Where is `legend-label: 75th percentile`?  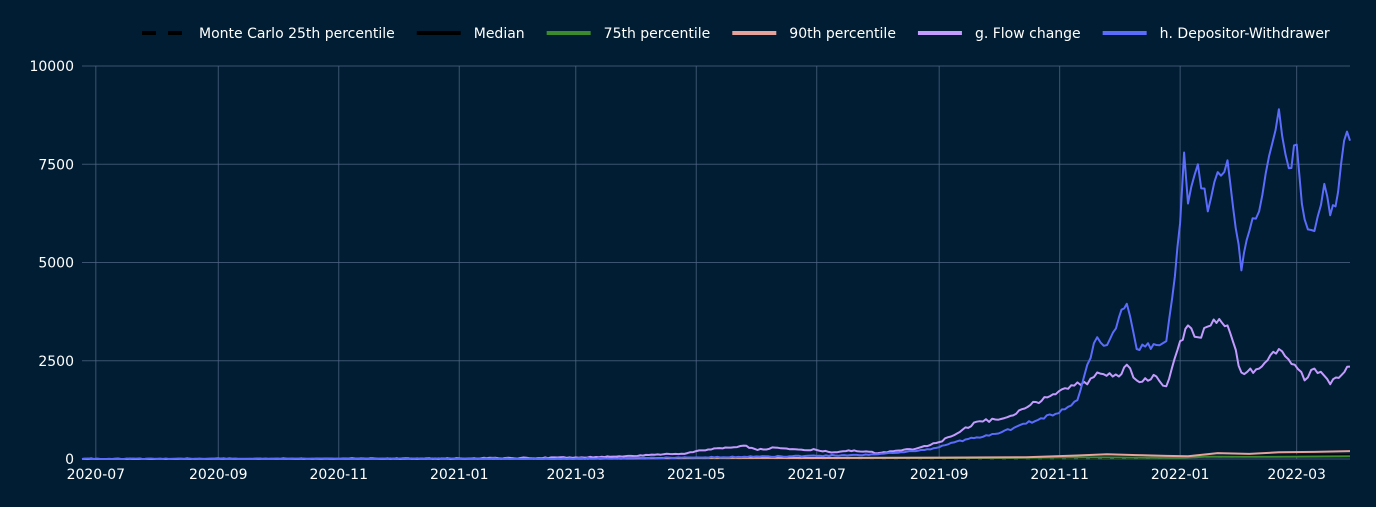
legend-label: 75th percentile is located at coordinates (657, 34).